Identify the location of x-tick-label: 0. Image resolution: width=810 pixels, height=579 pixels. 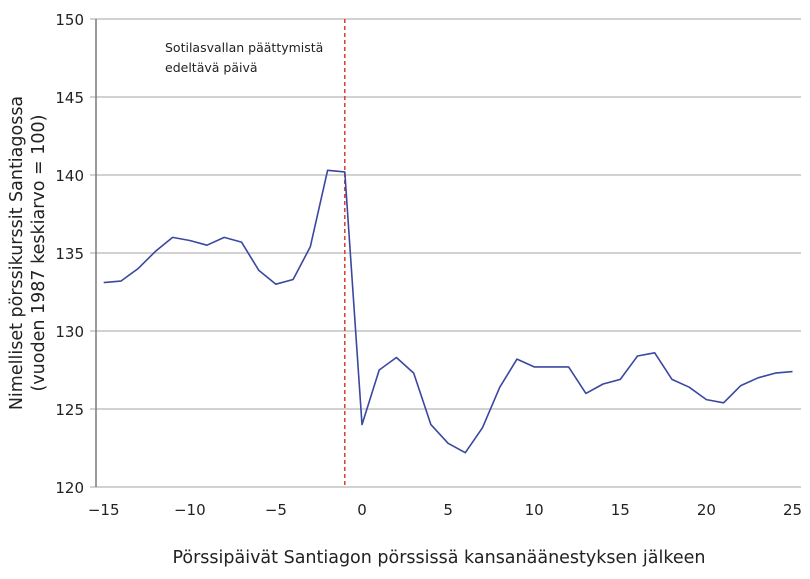
(362, 510).